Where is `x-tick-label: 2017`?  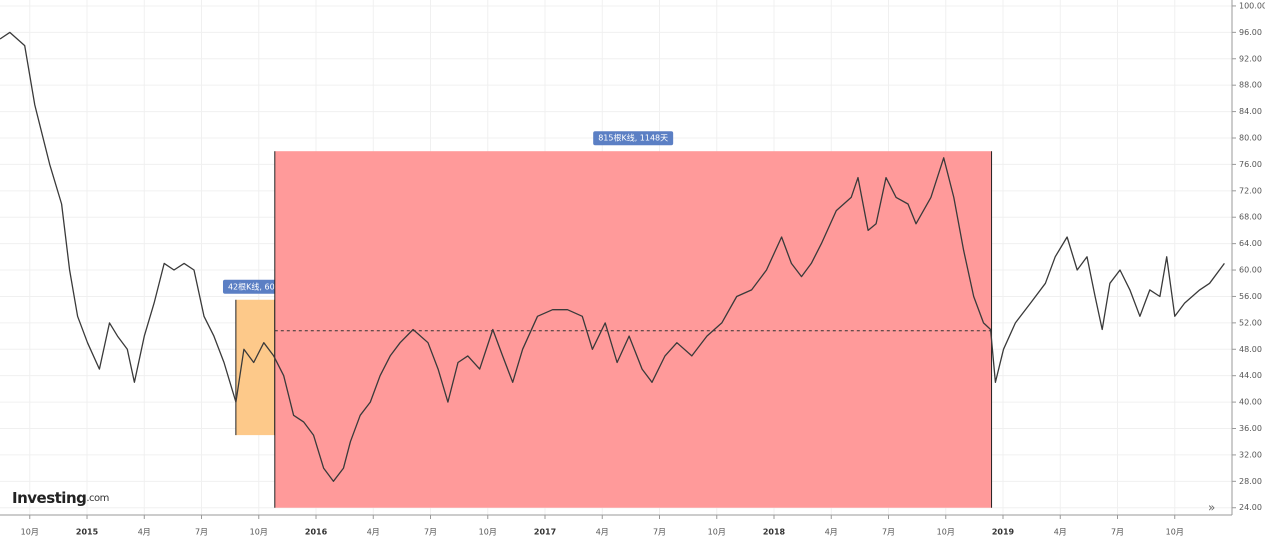 x-tick-label: 2017 is located at coordinates (545, 532).